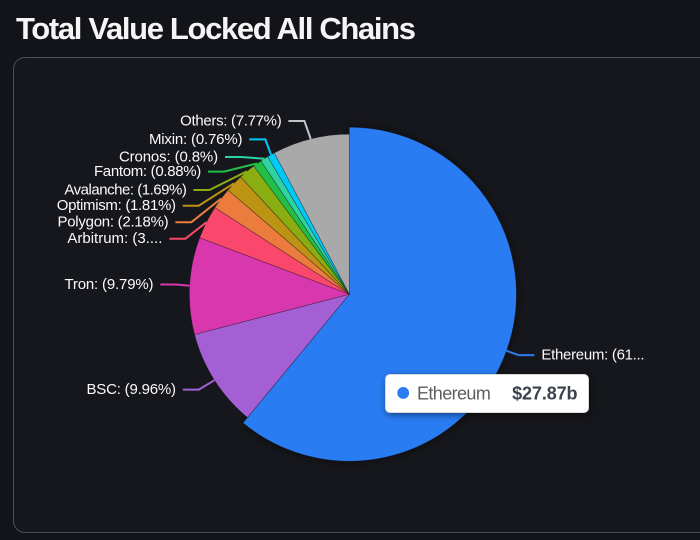 This screenshot has width=700, height=540. What do you see at coordinates (116, 205) in the screenshot?
I see `svg-text: Optimism: (1.81%)` at bounding box center [116, 205].